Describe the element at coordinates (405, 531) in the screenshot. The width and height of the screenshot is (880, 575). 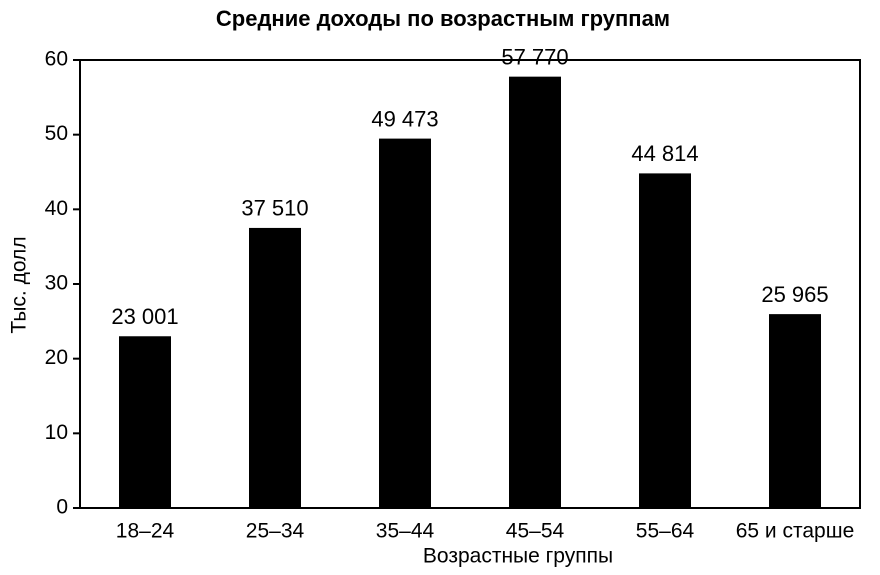
I see `x-tick-label: 35–44` at that location.